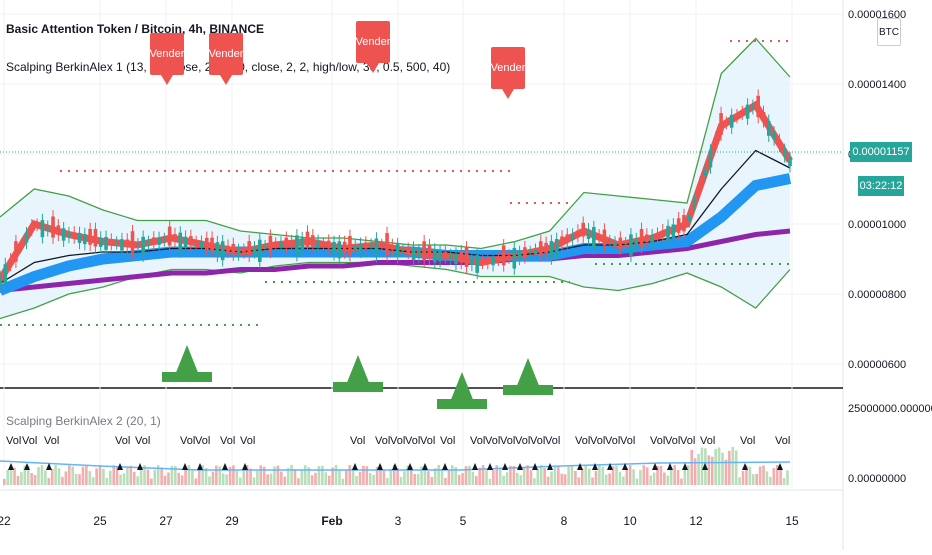 This screenshot has width=932, height=555. I want to click on time-tick-label: Feb, so click(331, 521).